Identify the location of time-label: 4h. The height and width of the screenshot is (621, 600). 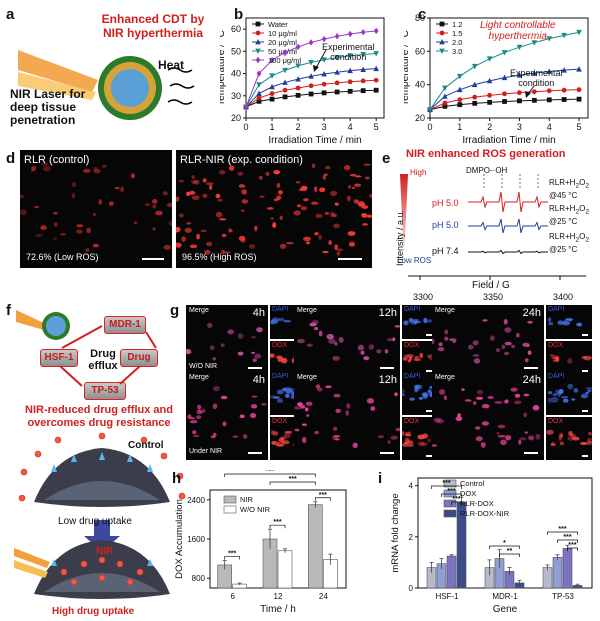
(258, 313).